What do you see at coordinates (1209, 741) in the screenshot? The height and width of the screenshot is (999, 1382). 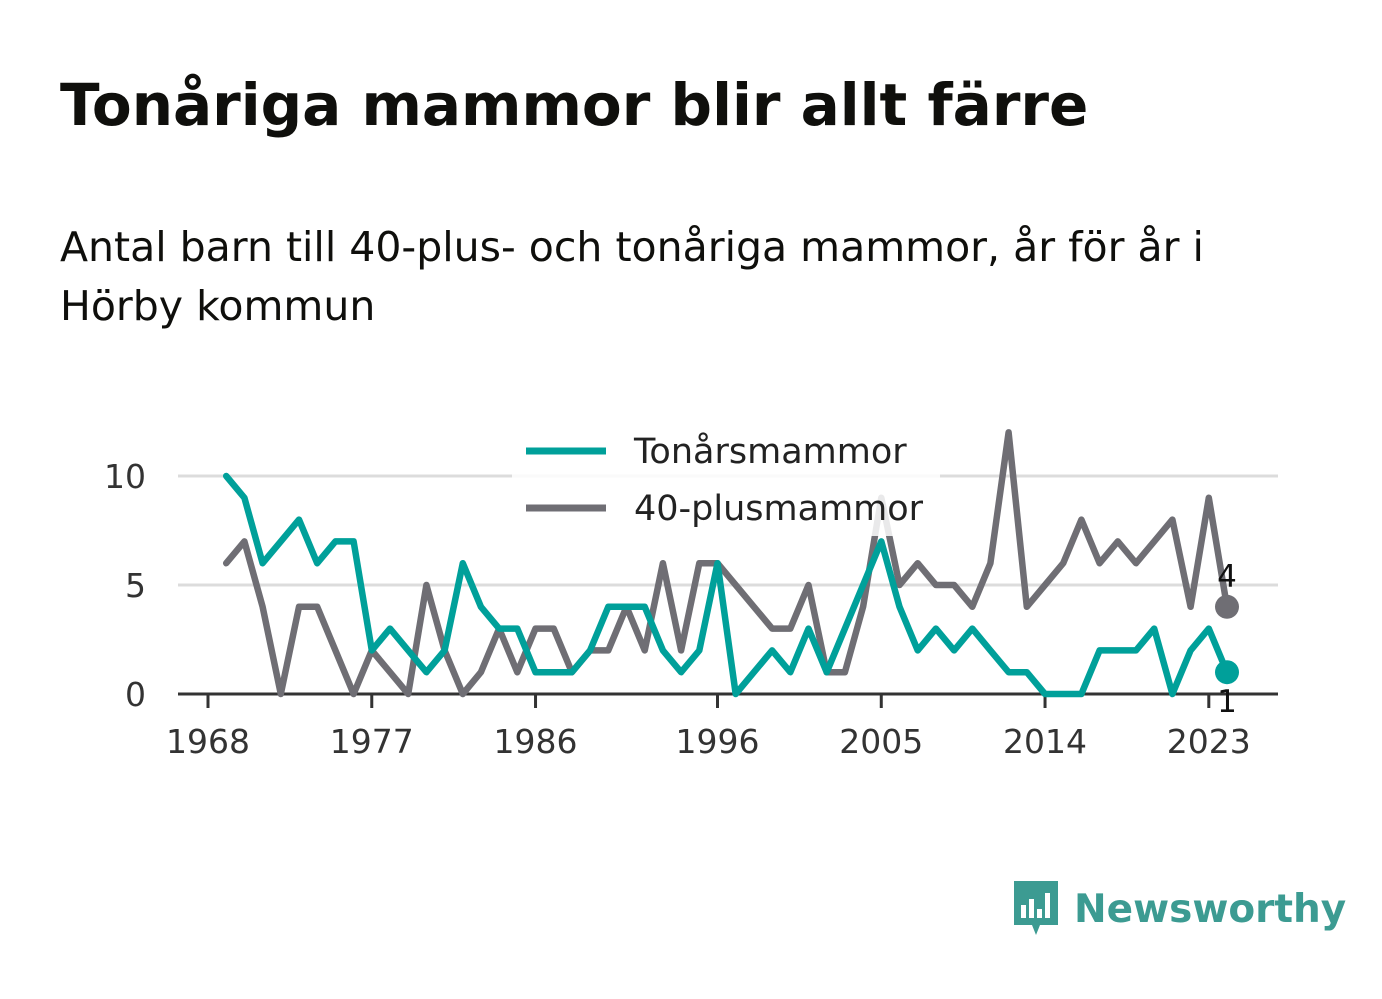 I see `x-tick-label: 2023` at bounding box center [1209, 741].